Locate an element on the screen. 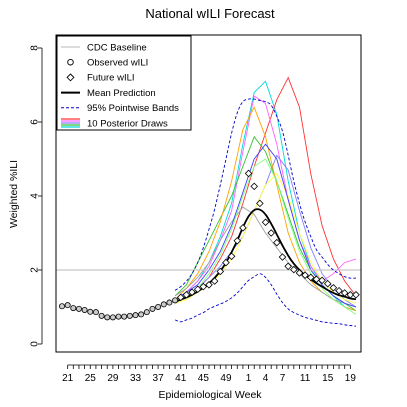 The width and height of the screenshot is (407, 407). band-lower-line is located at coordinates (265, 300).